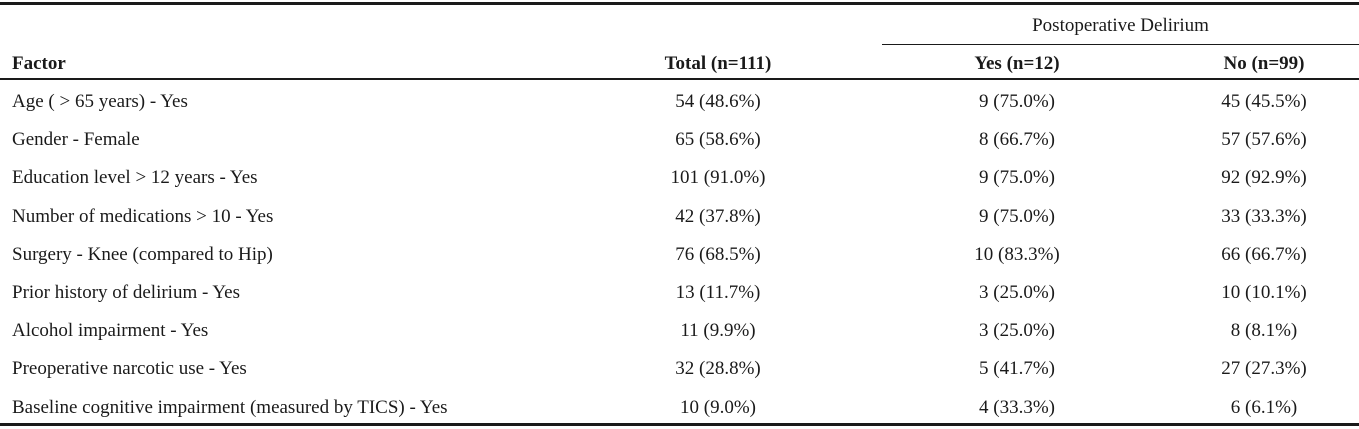 Image resolution: width=1359 pixels, height=429 pixels. Describe the element at coordinates (129, 369) in the screenshot. I see `row-label: Preoperative narcotic use - Yes` at that location.